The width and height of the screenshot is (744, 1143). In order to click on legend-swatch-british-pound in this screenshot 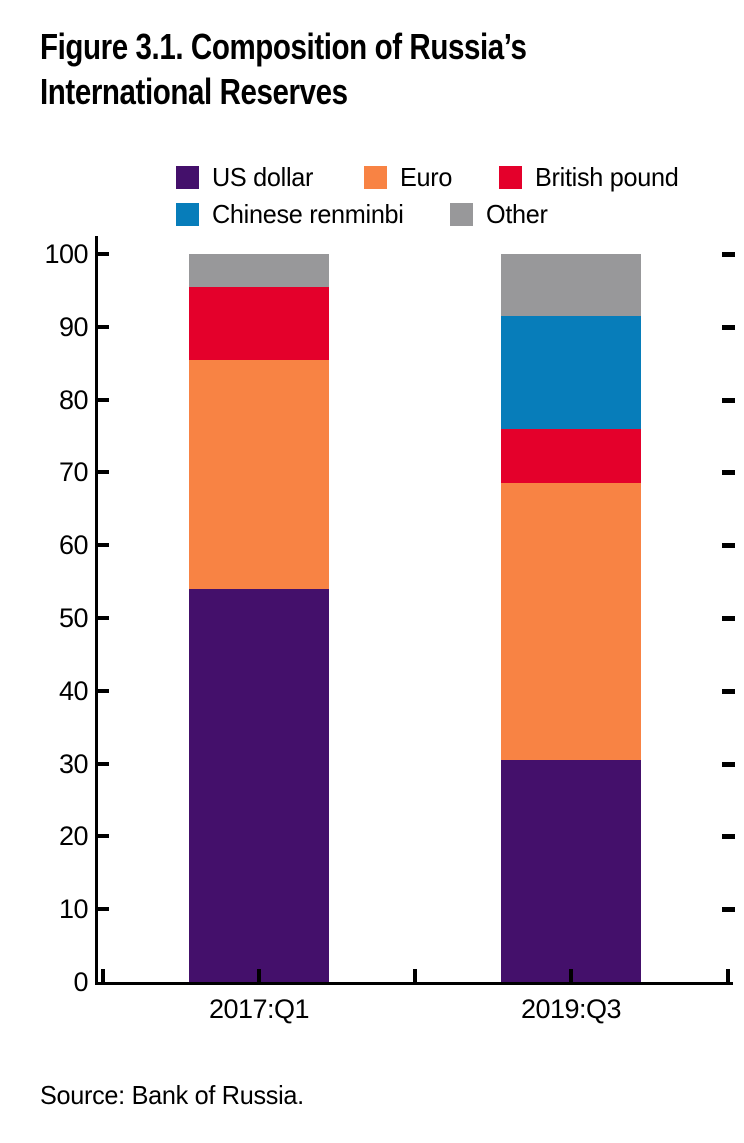, I will do `click(510, 177)`.